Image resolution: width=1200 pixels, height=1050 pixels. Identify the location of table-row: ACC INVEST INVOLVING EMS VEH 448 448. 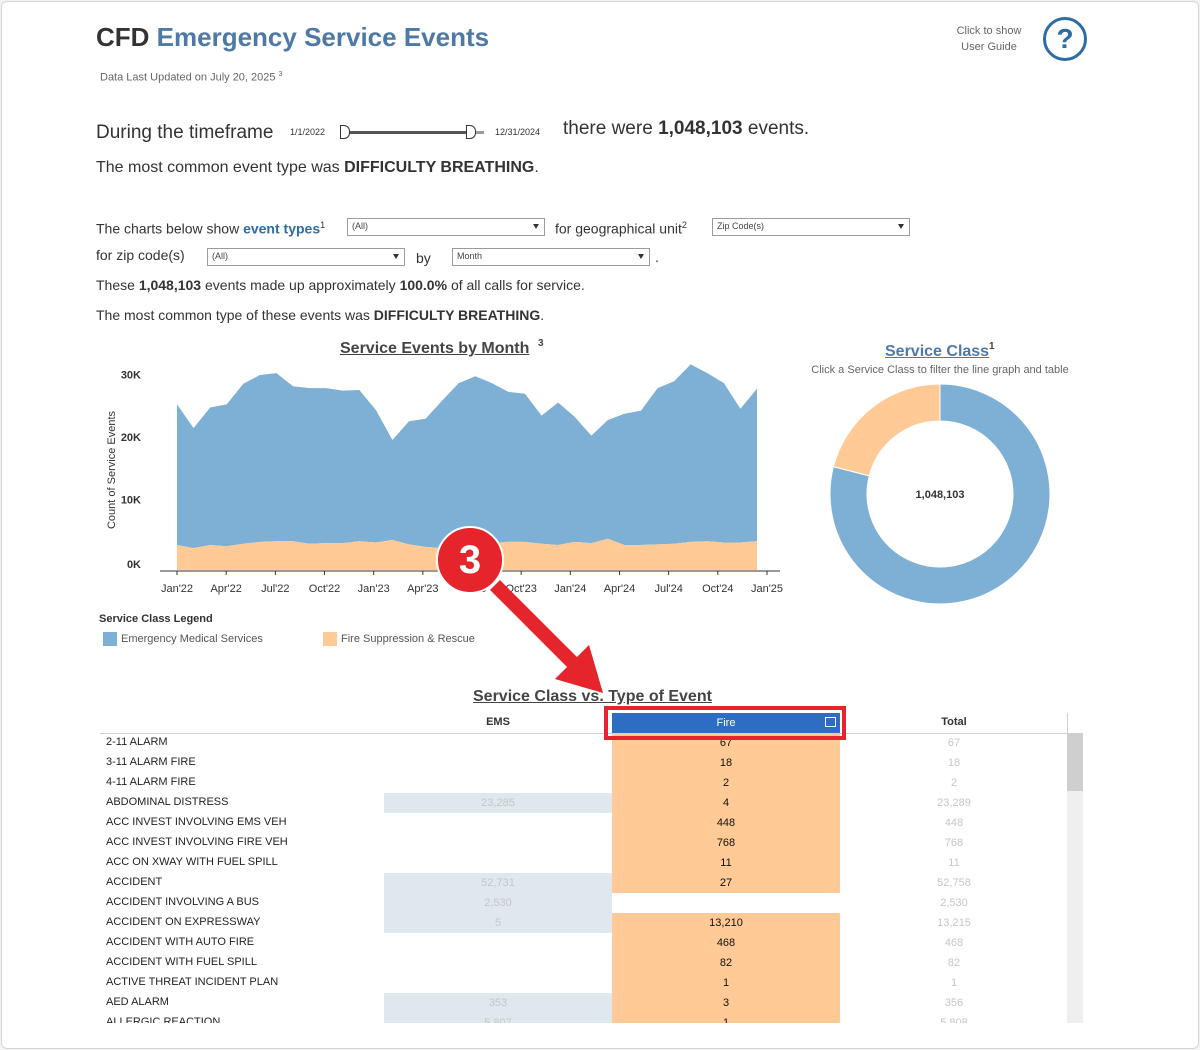
(584, 823).